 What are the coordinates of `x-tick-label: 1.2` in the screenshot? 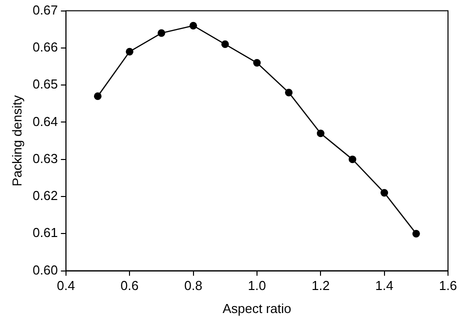 It's located at (321, 286).